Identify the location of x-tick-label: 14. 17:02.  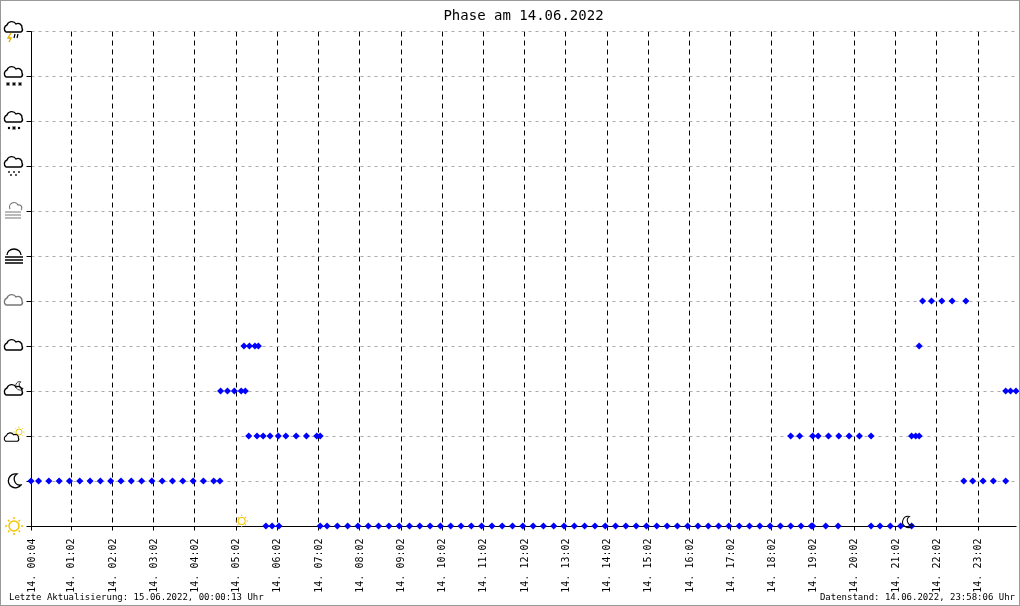
(730, 565).